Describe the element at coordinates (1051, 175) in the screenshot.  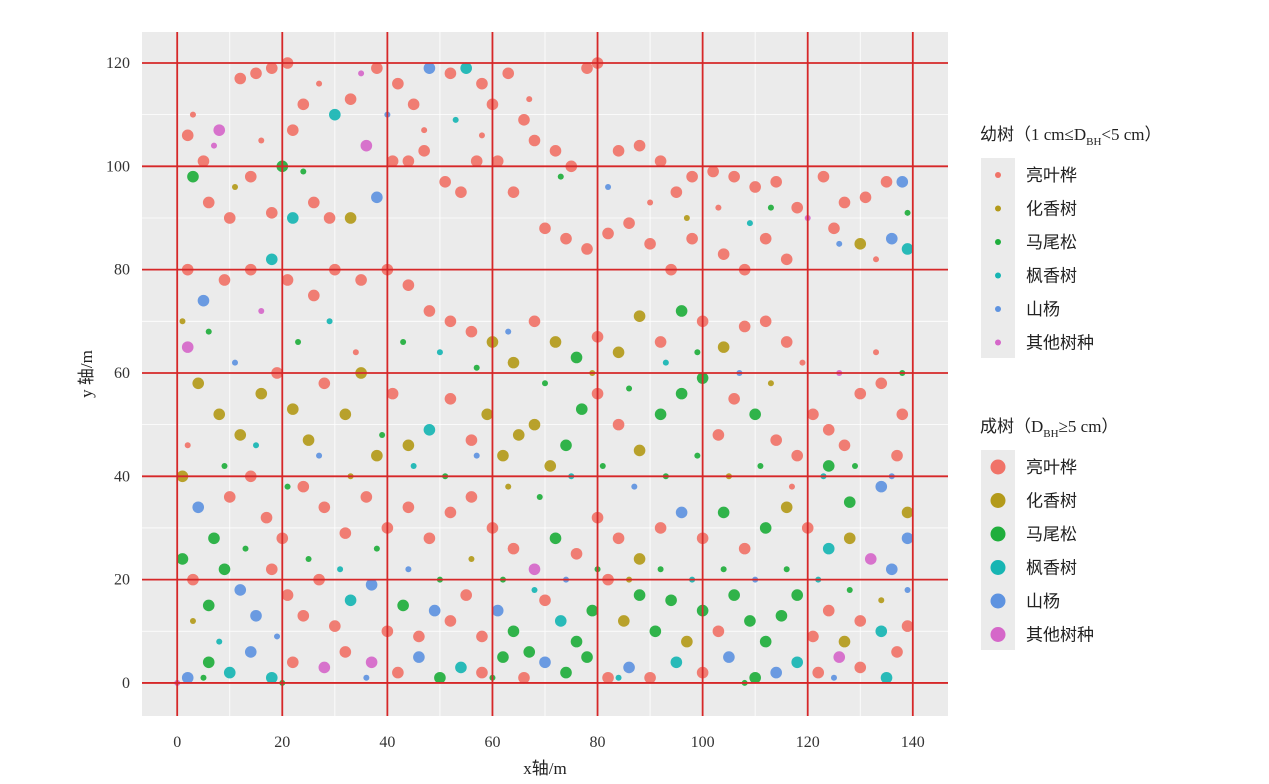
I see `legend-label: 亮叶桦` at that location.